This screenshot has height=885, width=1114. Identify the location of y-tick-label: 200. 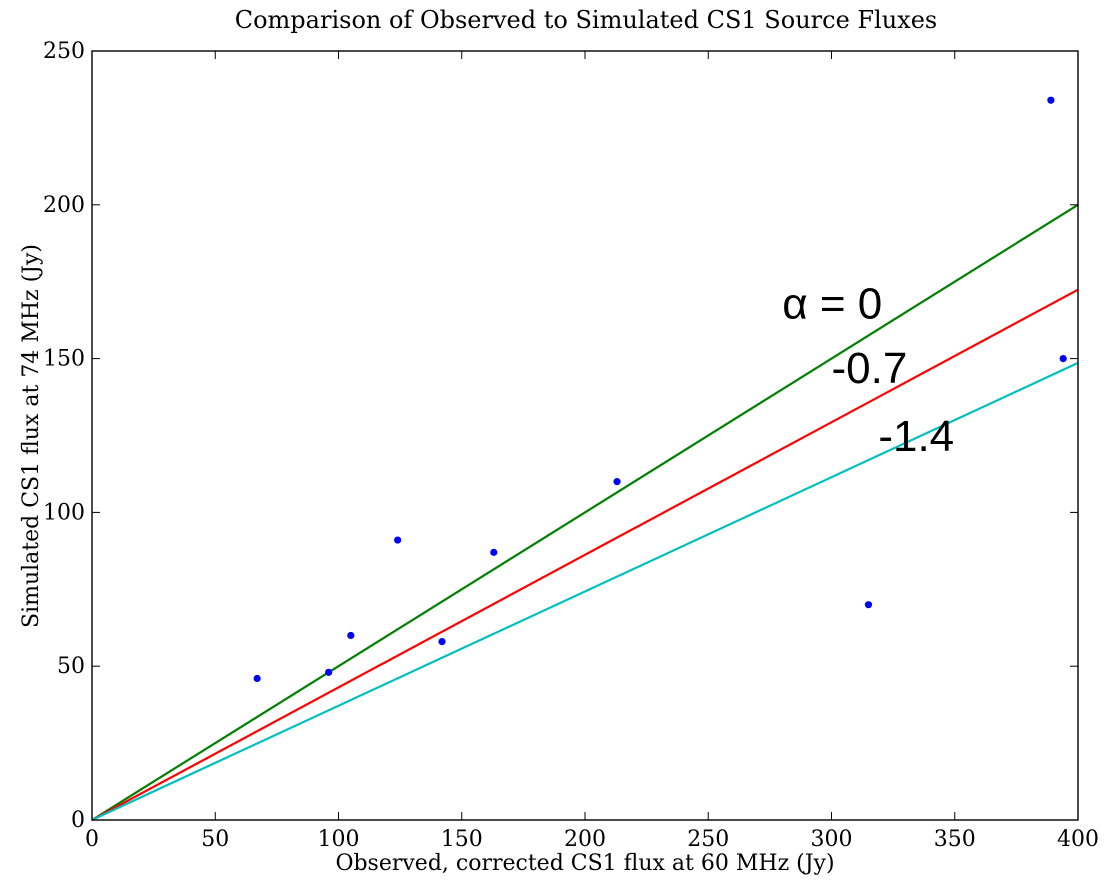
(64, 205).